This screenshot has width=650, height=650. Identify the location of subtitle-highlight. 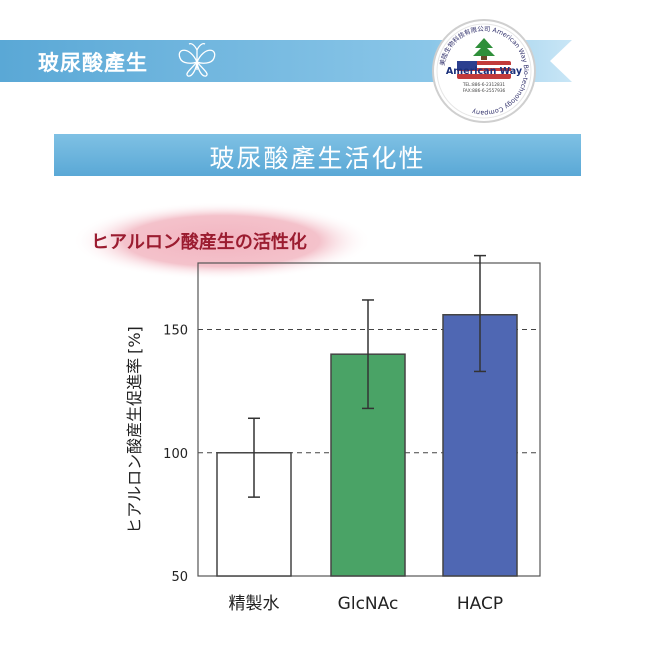
(222, 241).